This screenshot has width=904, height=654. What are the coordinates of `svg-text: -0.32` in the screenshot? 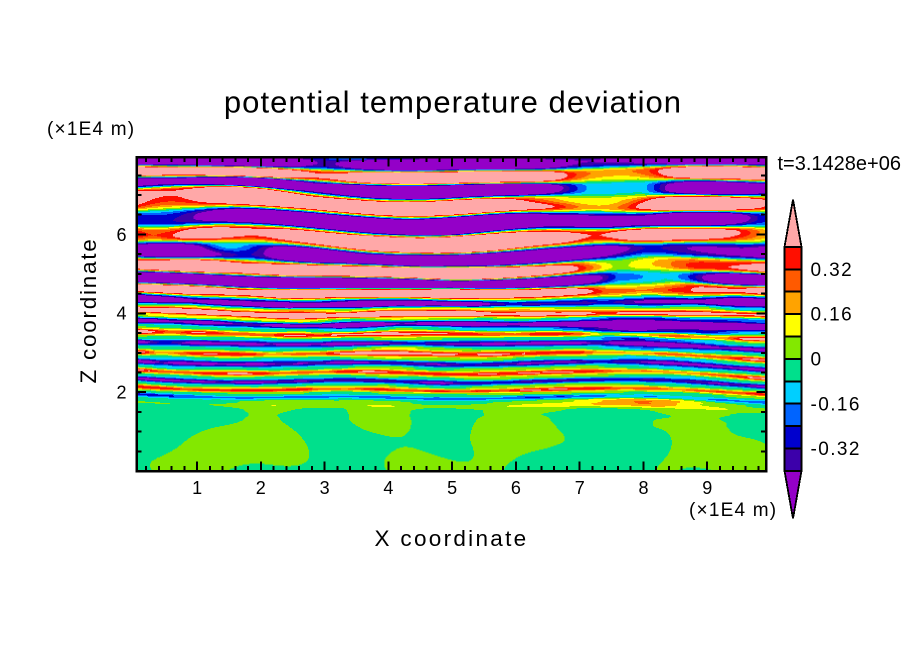 It's located at (836, 449).